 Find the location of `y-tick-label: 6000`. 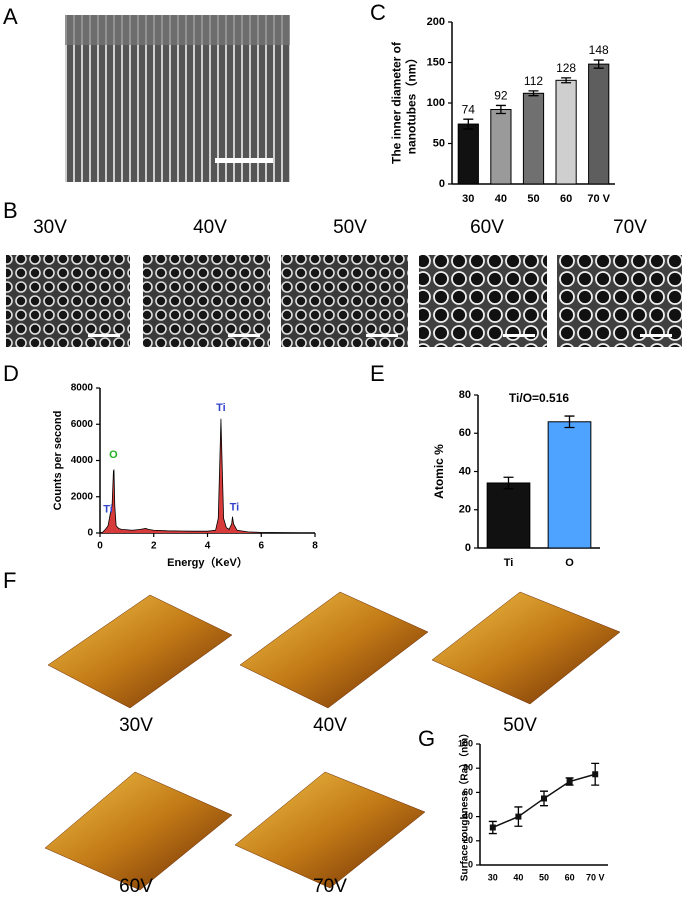

y-tick-label: 6000 is located at coordinates (82, 424).